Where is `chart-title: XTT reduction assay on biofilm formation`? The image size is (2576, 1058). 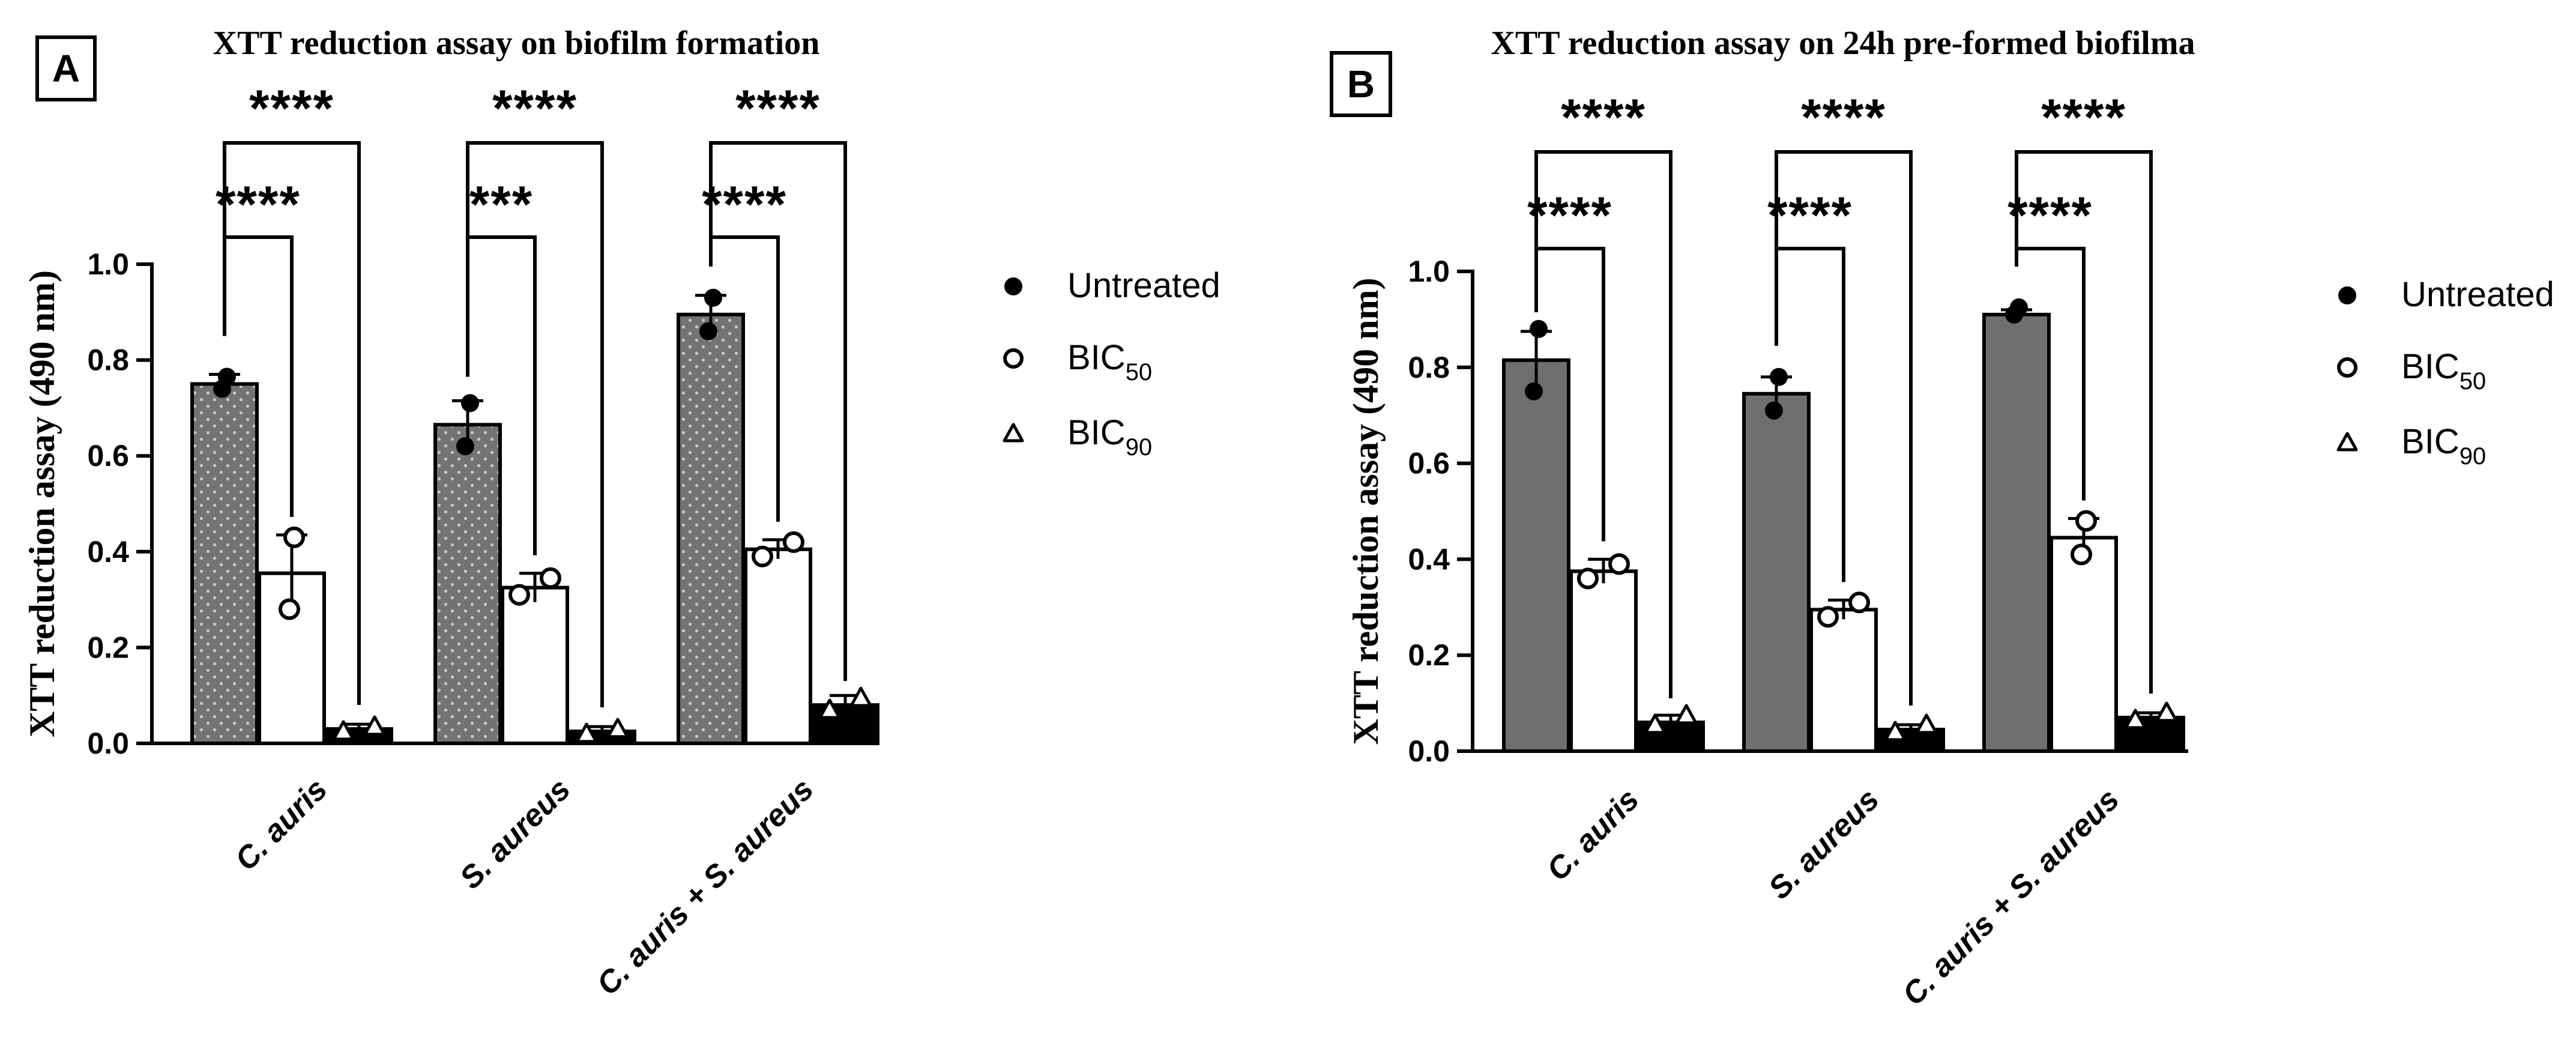
chart-title: XTT reduction assay on biofilm formation is located at coordinates (516, 43).